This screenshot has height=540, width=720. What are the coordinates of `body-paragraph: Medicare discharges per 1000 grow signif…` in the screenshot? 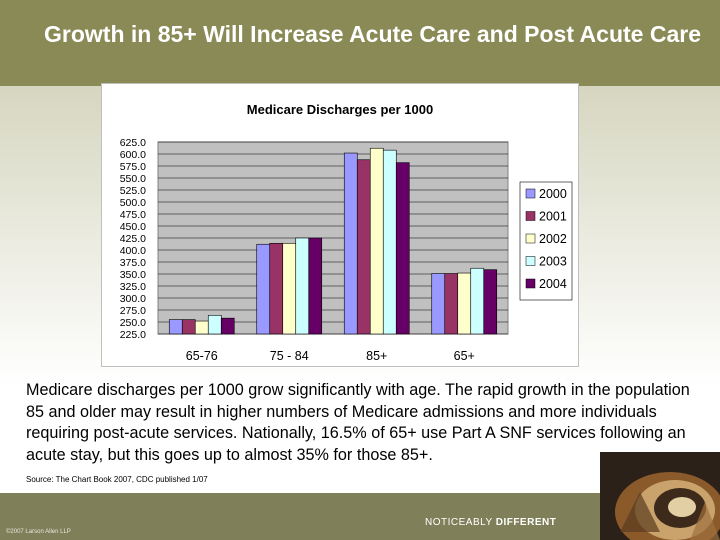 It's located at (358, 422).